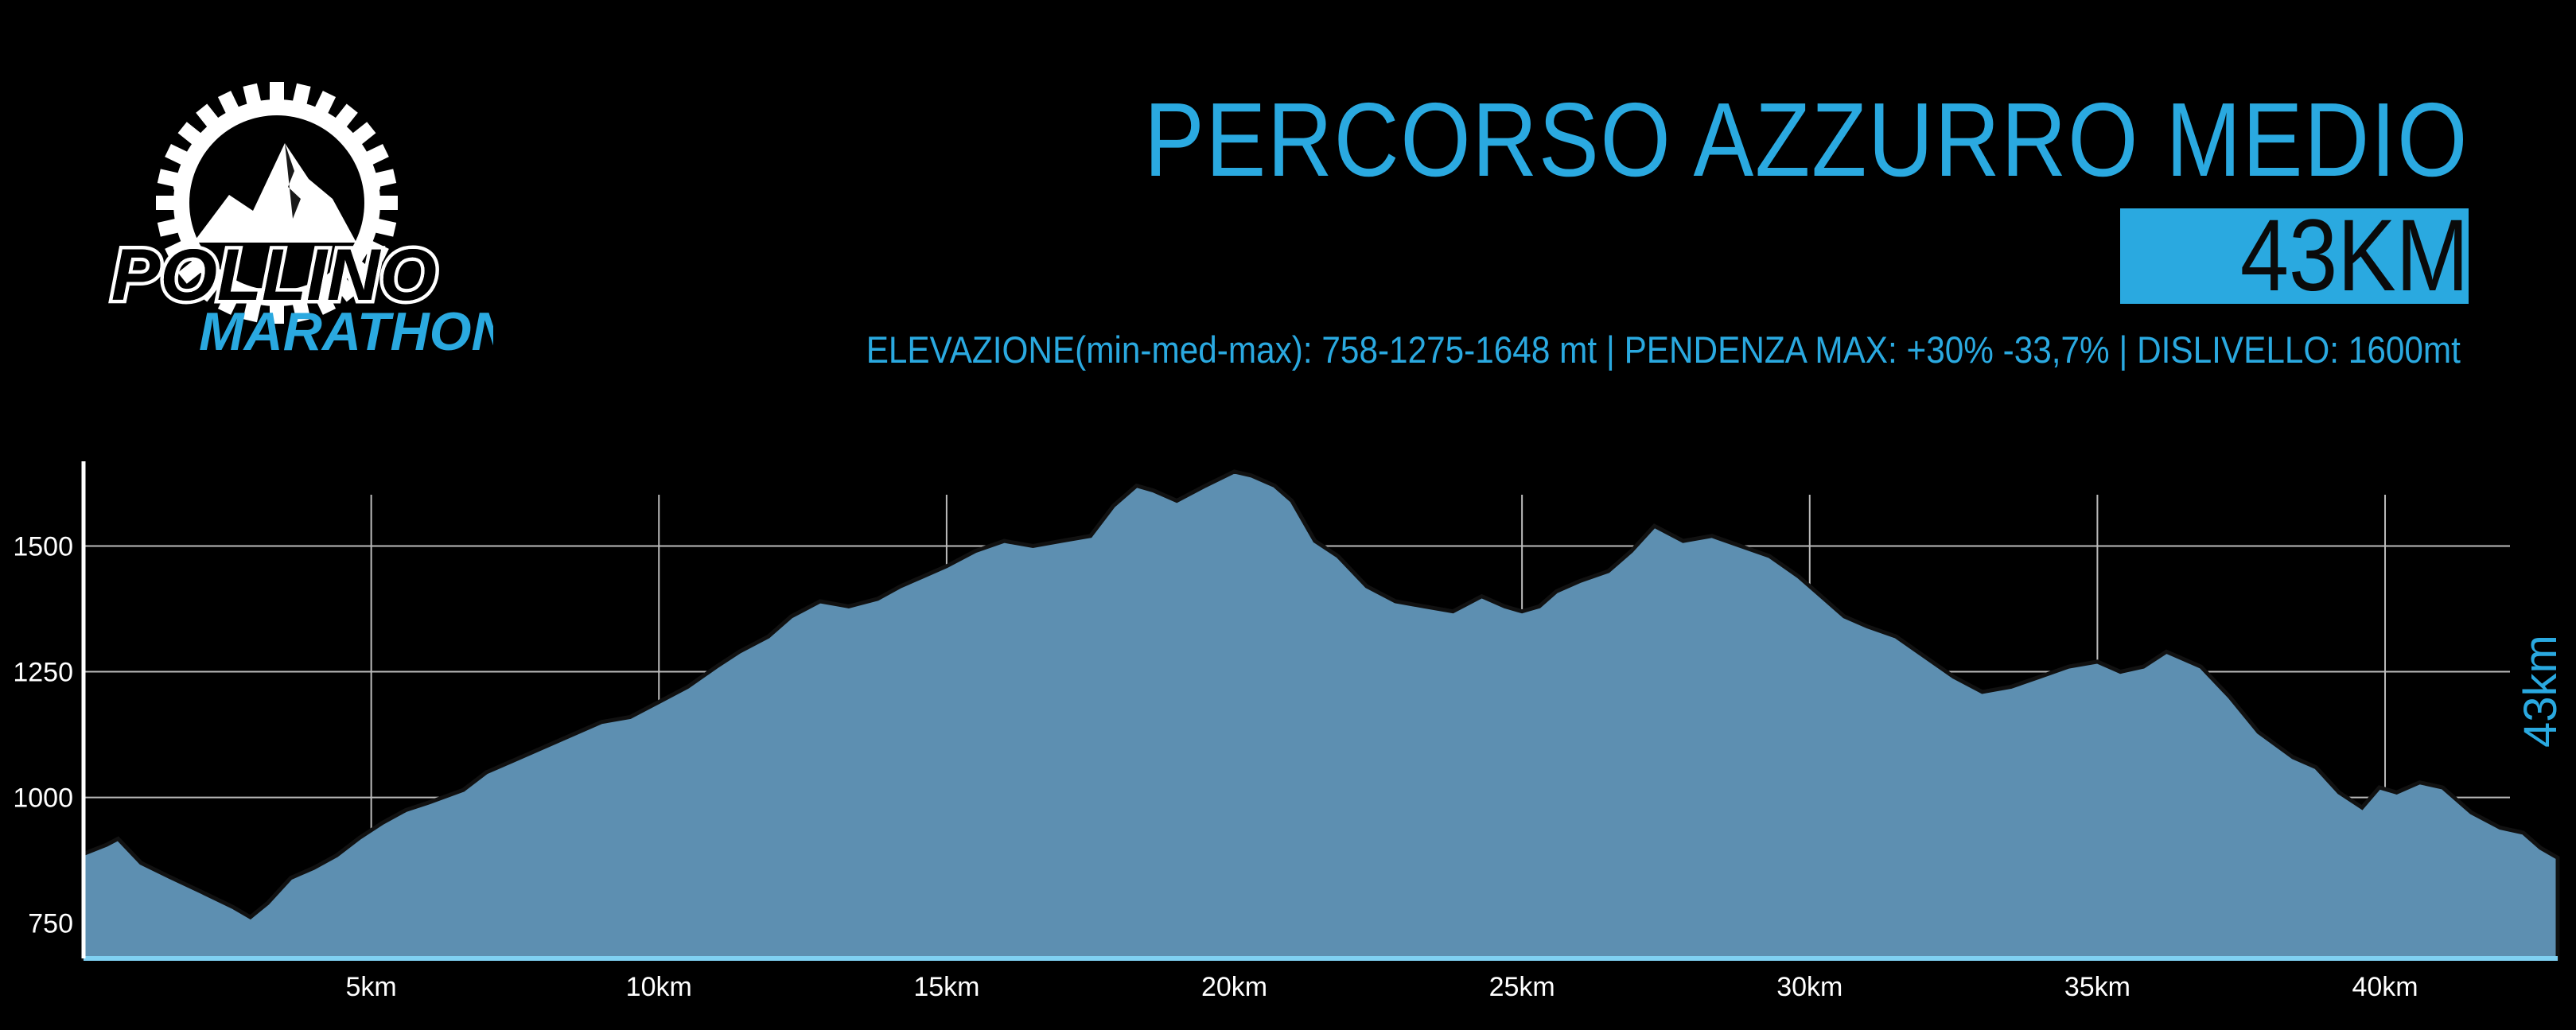  Describe the element at coordinates (1234, 987) in the screenshot. I see `x-tick-label: 20km` at that location.